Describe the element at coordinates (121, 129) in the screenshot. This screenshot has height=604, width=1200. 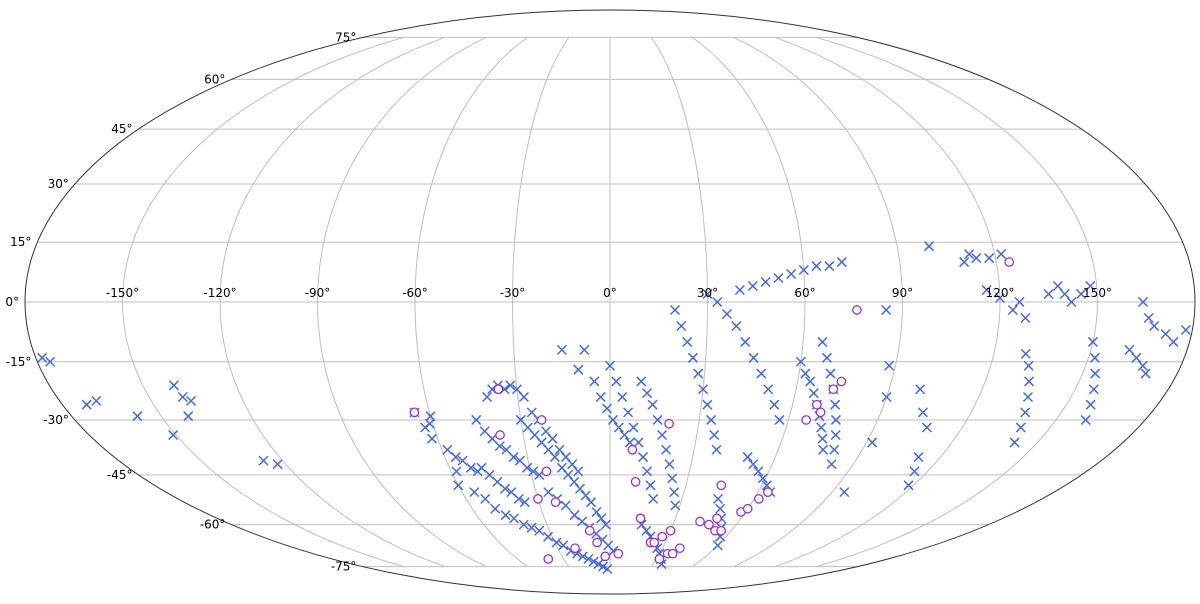
I see `y-tick-label: 45°` at that location.